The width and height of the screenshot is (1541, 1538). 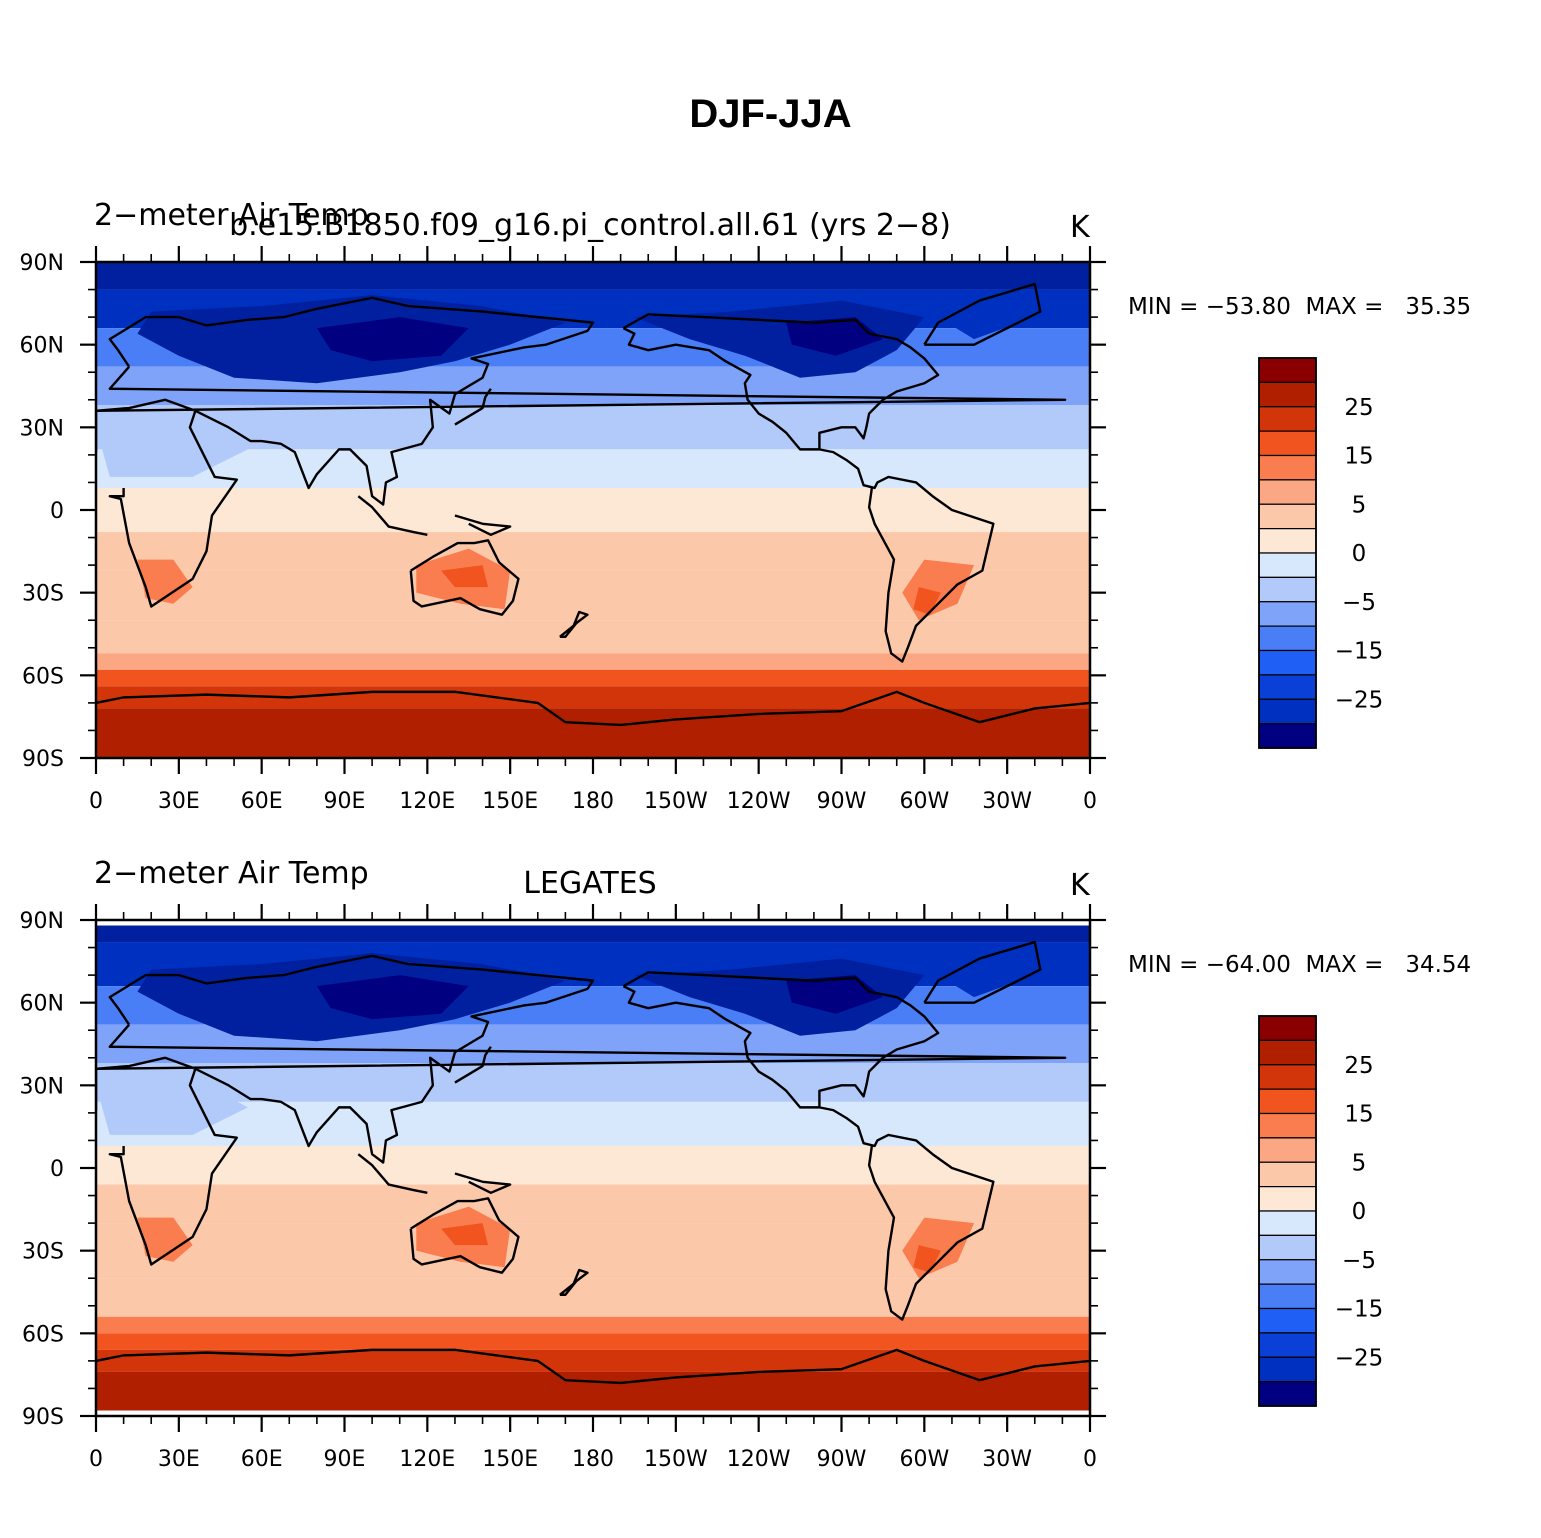 I want to click on colorbar-label: −25, so click(x=1359, y=1358).